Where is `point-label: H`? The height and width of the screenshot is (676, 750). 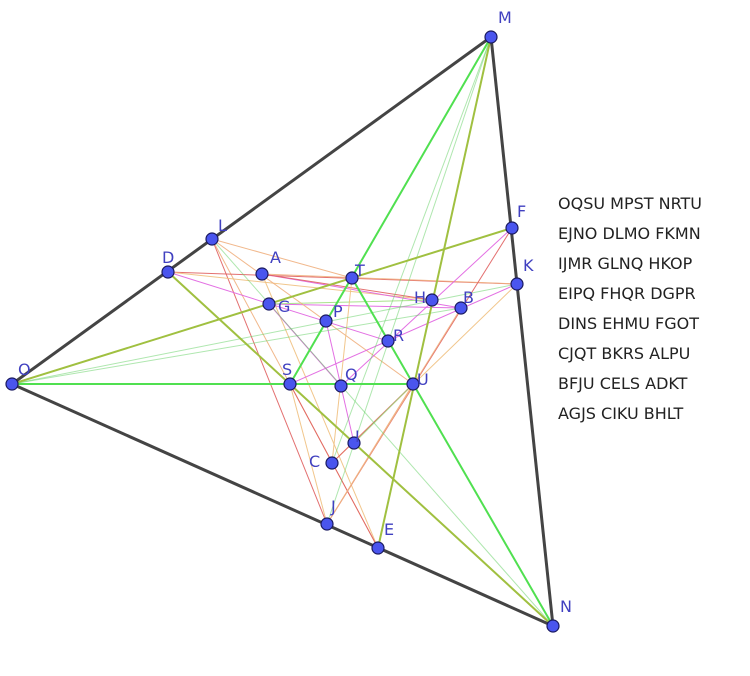 point-label: H is located at coordinates (420, 297).